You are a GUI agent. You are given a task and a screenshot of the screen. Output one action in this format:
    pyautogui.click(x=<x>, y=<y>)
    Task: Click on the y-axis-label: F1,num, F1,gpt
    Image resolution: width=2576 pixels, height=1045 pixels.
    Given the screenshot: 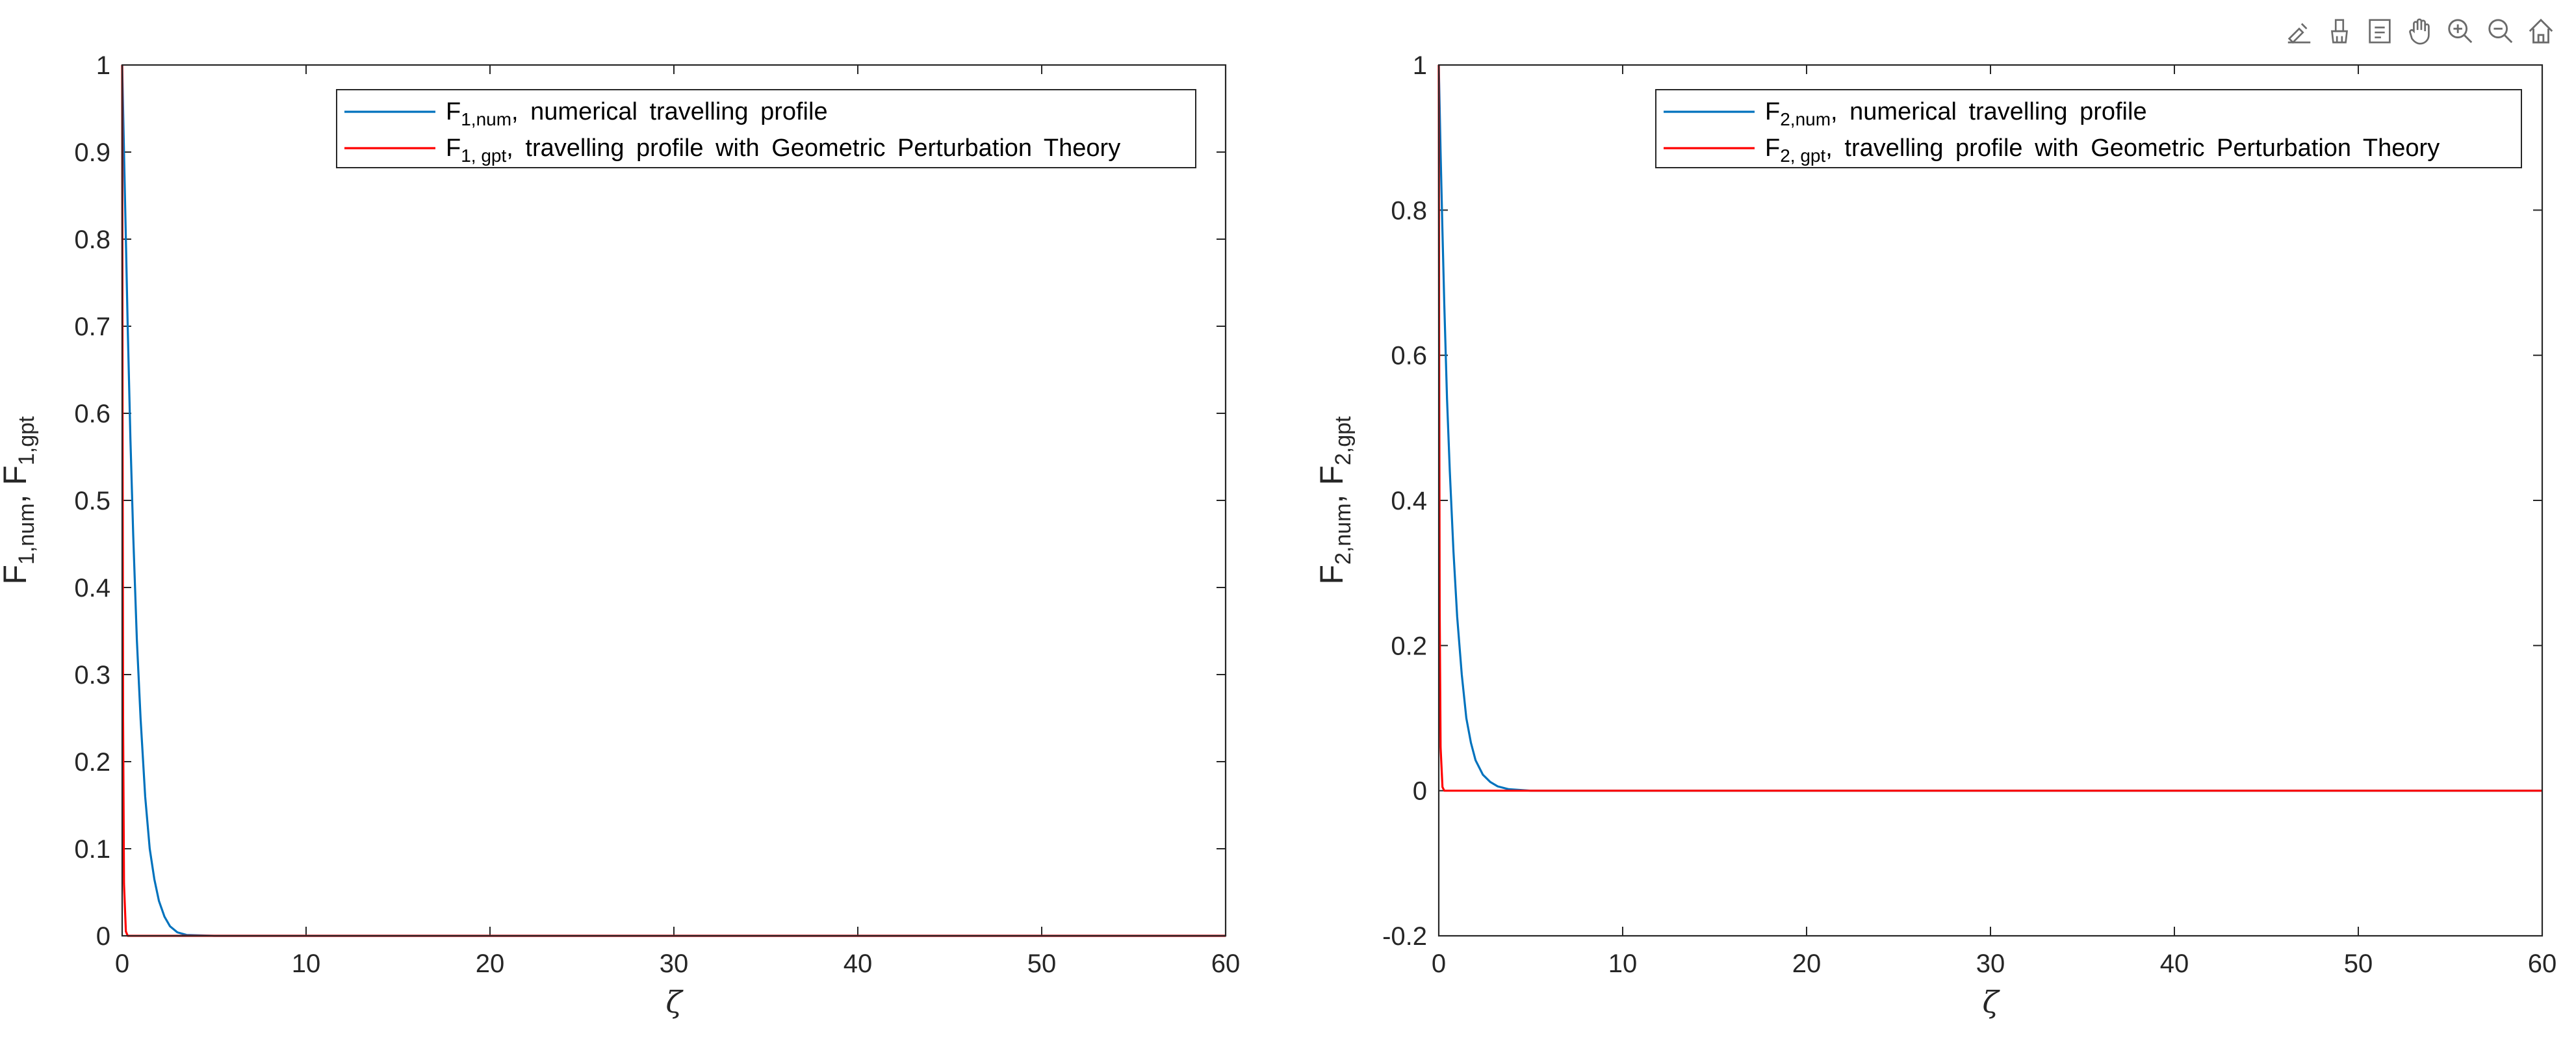 What is the action you would take?
    pyautogui.click(x=19, y=500)
    